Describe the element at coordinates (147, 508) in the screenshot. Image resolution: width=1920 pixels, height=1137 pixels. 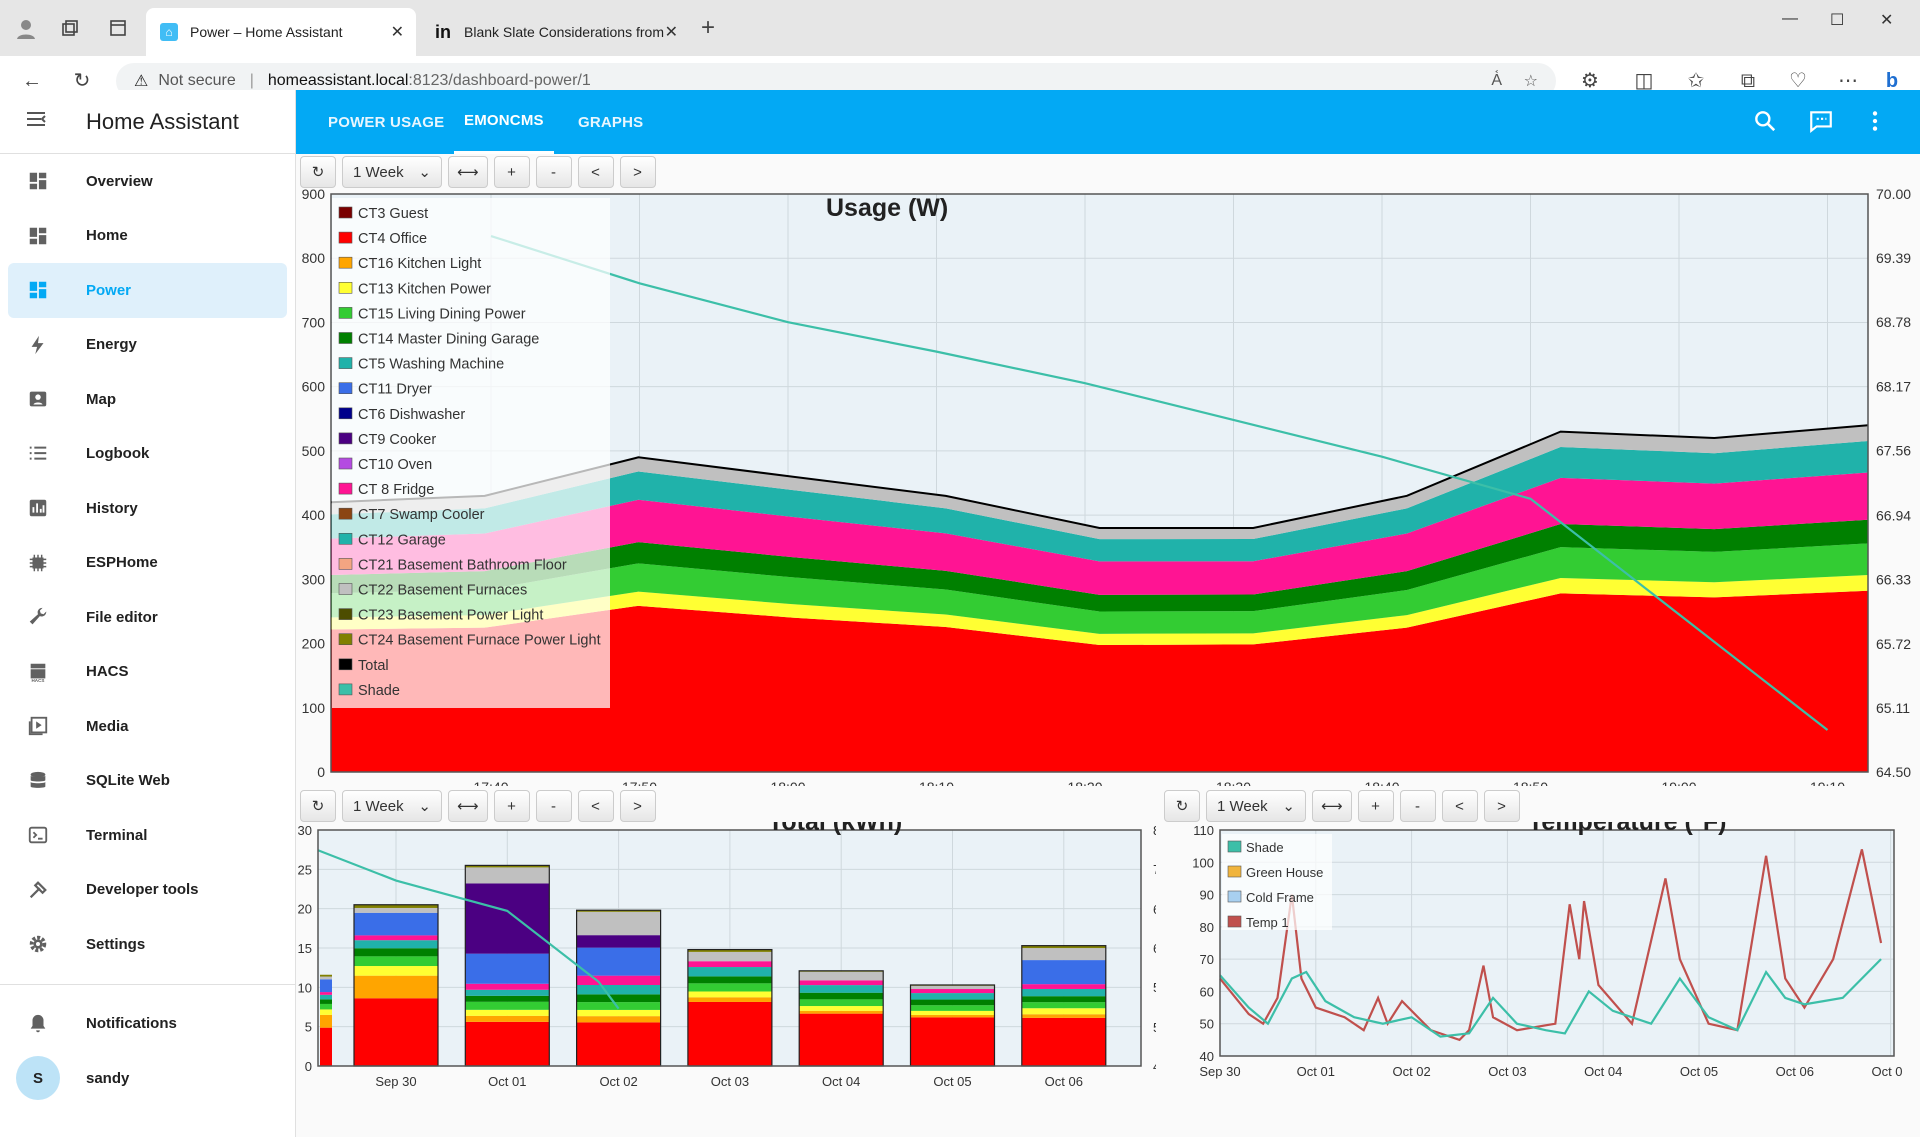
I see `sidebar-item-history: History` at that location.